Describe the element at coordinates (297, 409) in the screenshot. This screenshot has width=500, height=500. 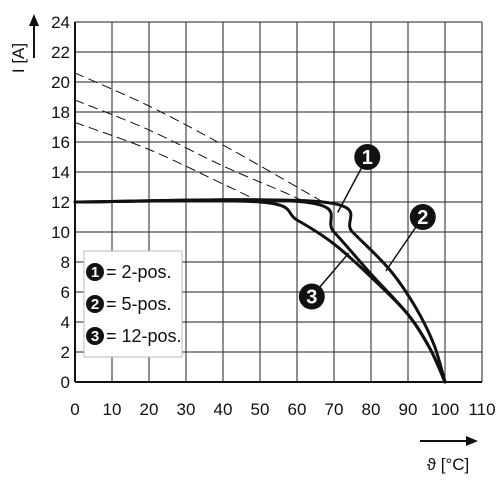
I see `x-tick-label: 60` at that location.